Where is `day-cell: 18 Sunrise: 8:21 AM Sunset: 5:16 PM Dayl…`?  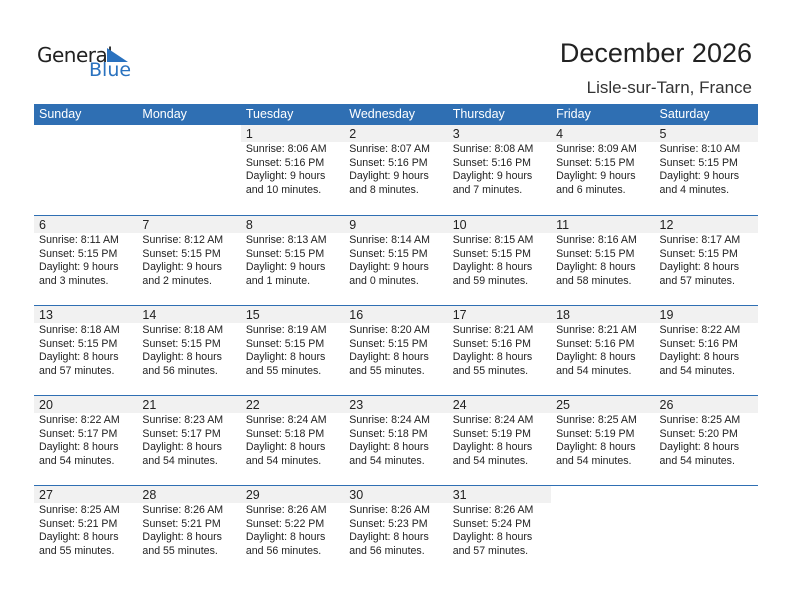 day-cell: 18 Sunrise: 8:21 AM Sunset: 5:16 PM Dayl… is located at coordinates (603, 350).